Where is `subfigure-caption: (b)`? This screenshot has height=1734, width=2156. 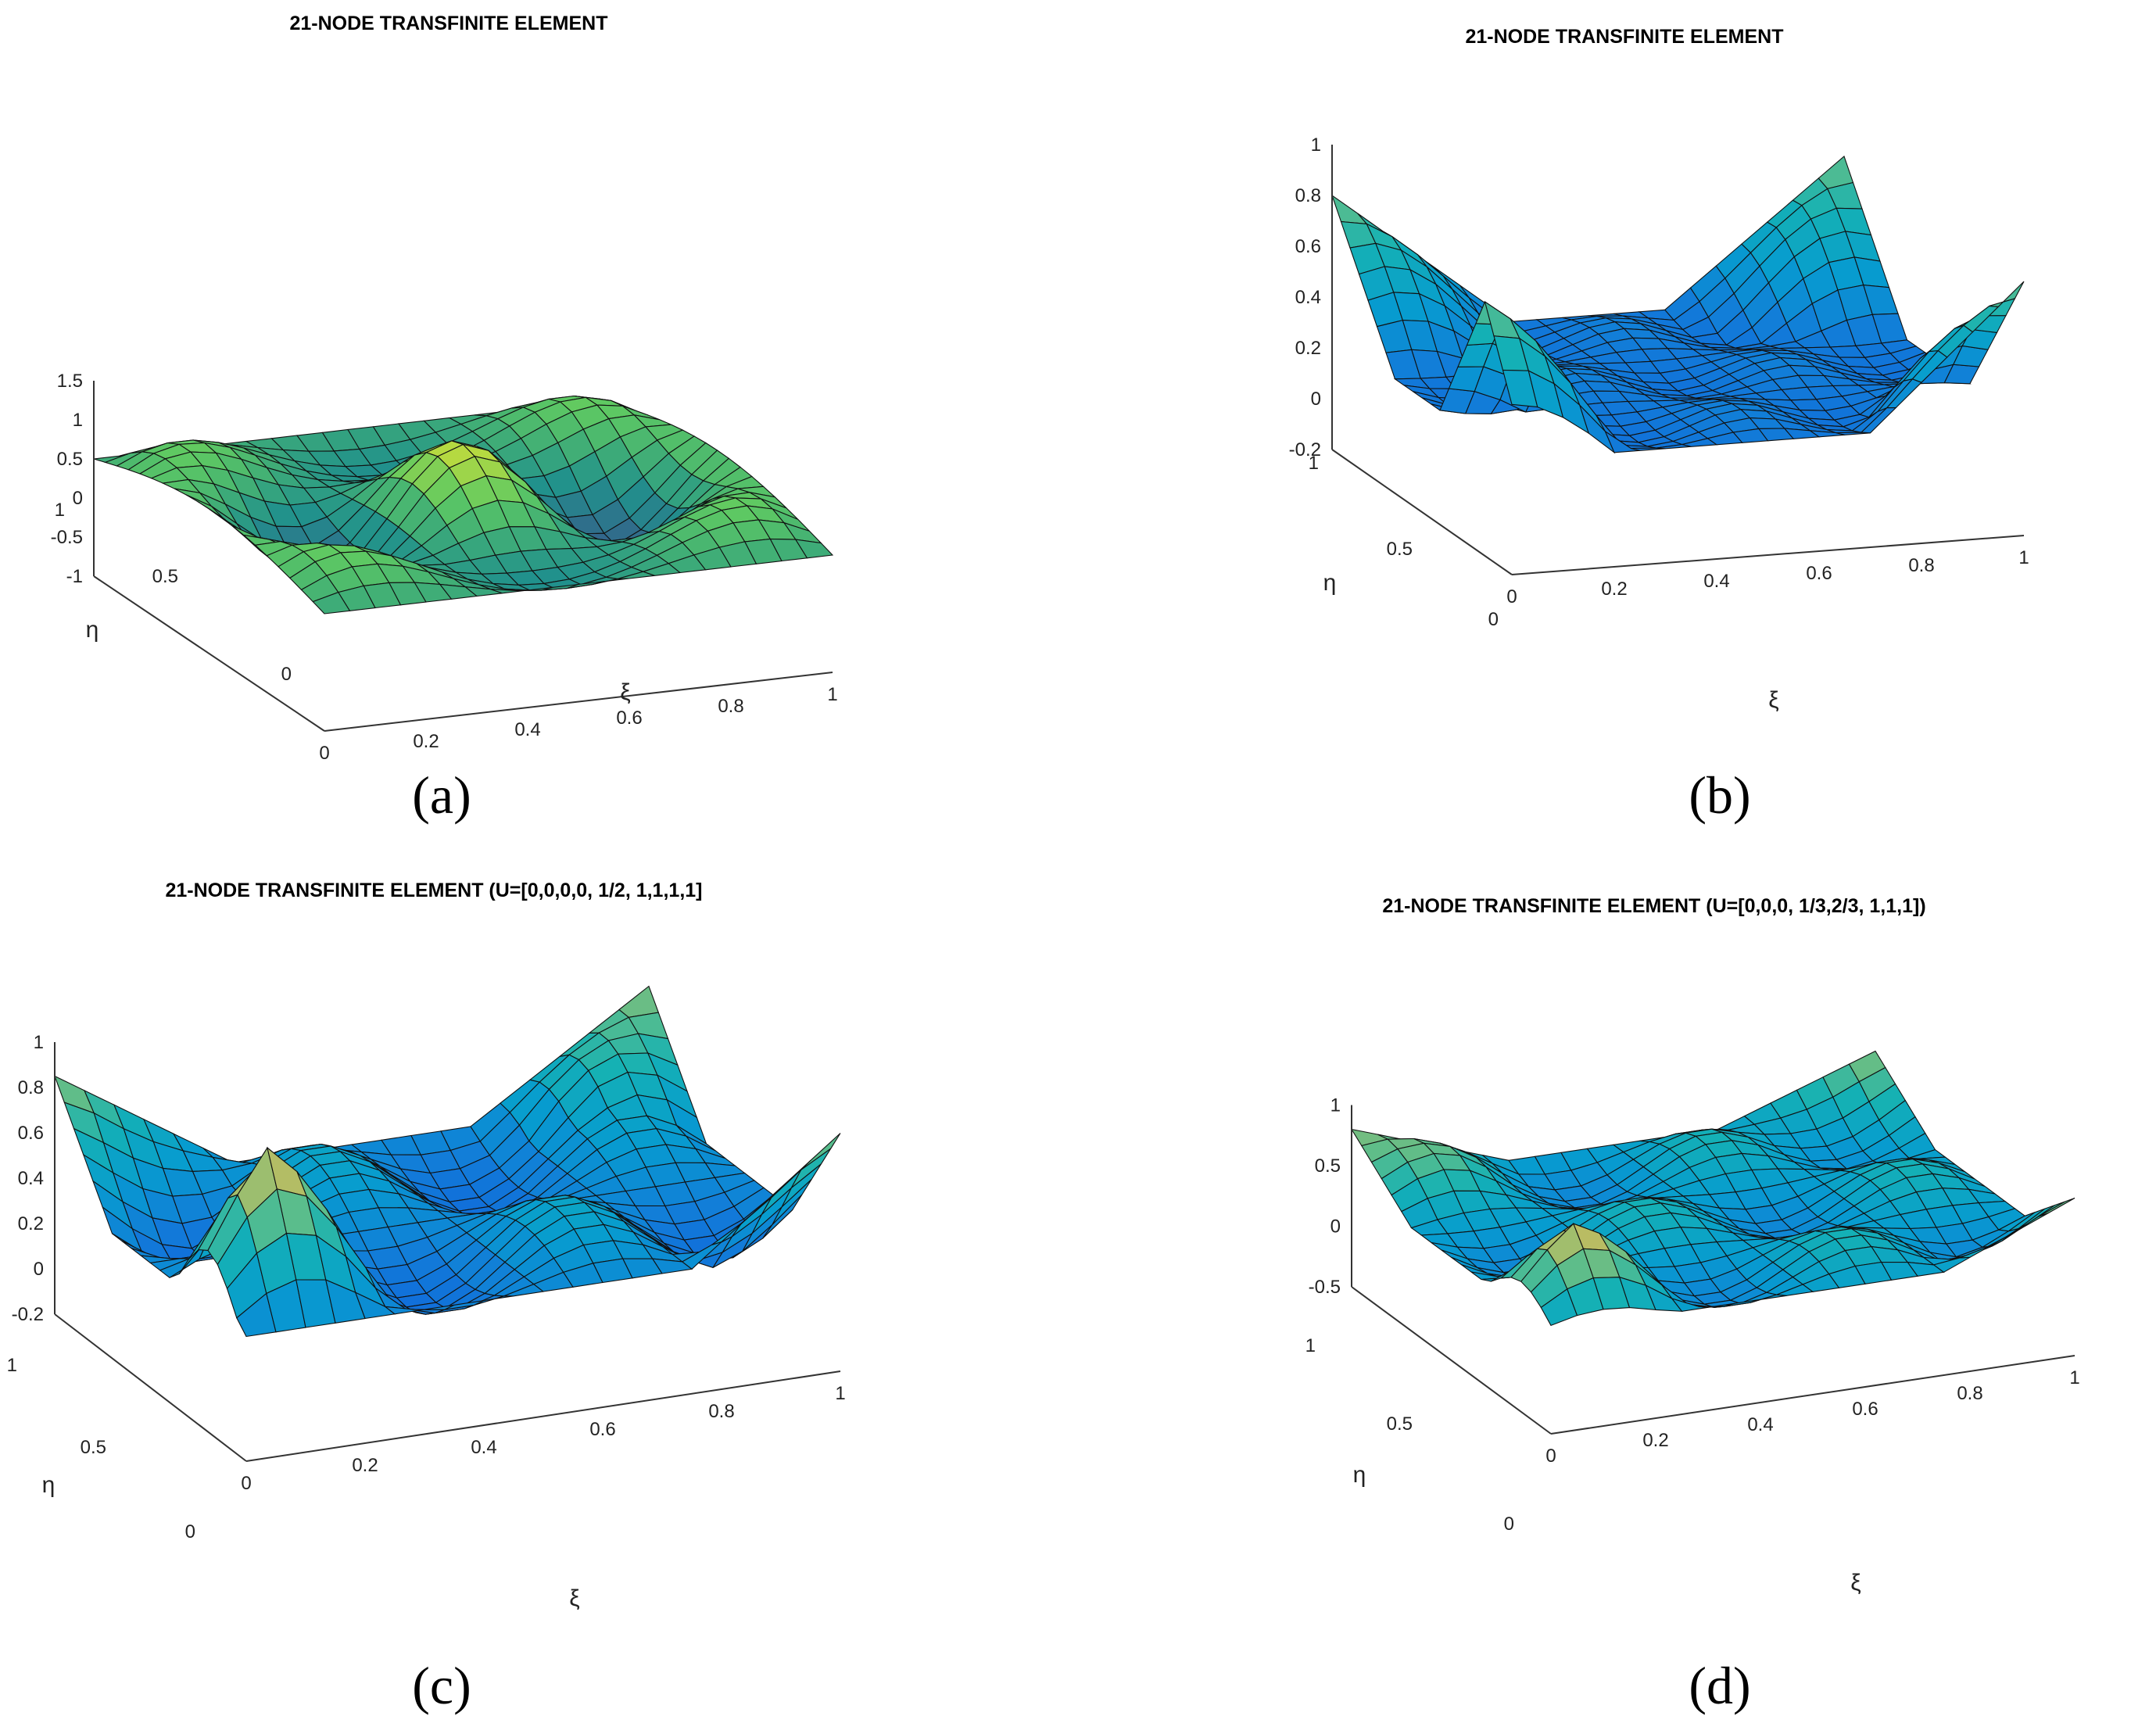
subfigure-caption: (b) is located at coordinates (1719, 795).